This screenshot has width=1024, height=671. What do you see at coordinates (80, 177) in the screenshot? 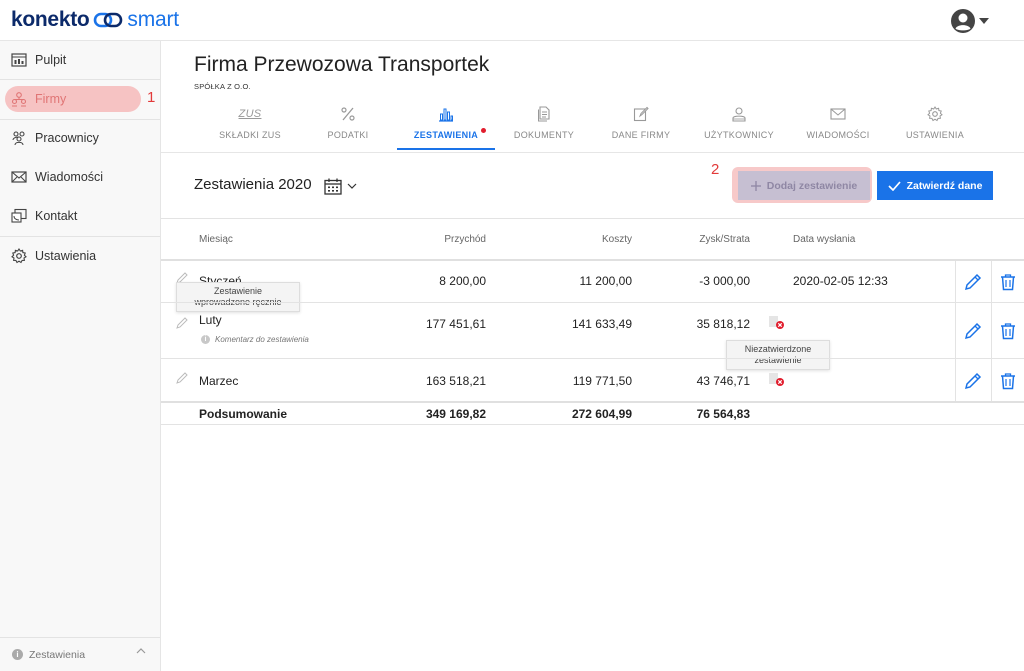
I see `sidebar-item-wiadomosci: Wiadomości` at bounding box center [80, 177].